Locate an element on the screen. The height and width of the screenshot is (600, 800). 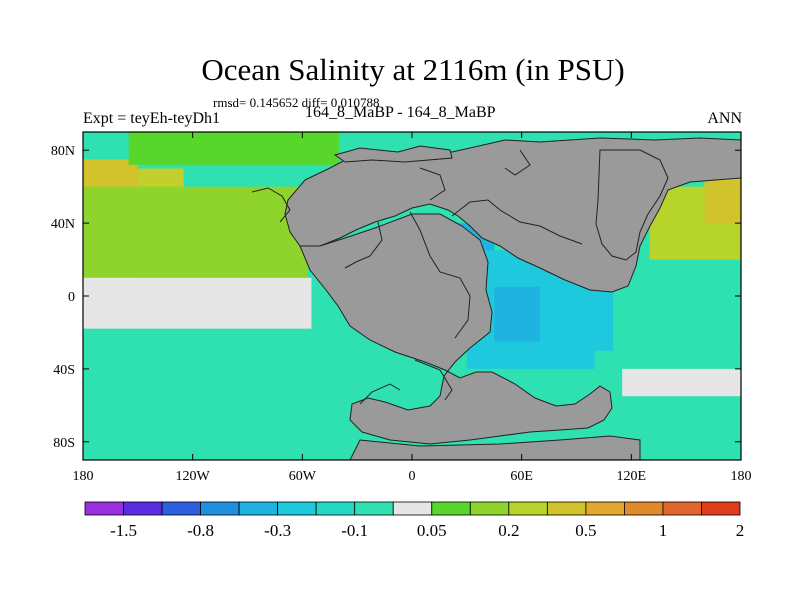
colorbar-tick-label: -1.5 is located at coordinates (123, 530).